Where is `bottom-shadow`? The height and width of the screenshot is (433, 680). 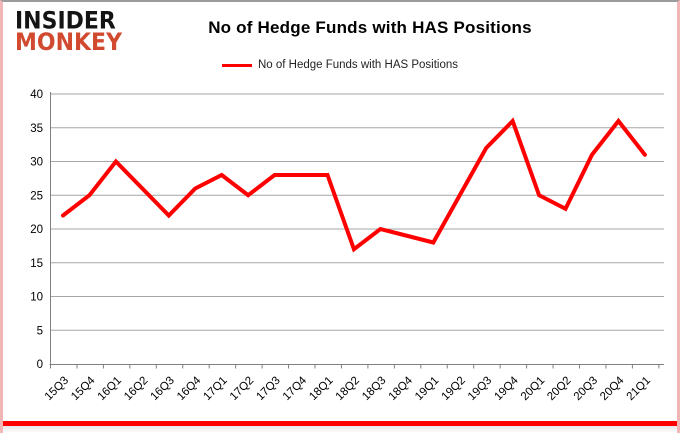
bottom-shadow is located at coordinates (340, 429).